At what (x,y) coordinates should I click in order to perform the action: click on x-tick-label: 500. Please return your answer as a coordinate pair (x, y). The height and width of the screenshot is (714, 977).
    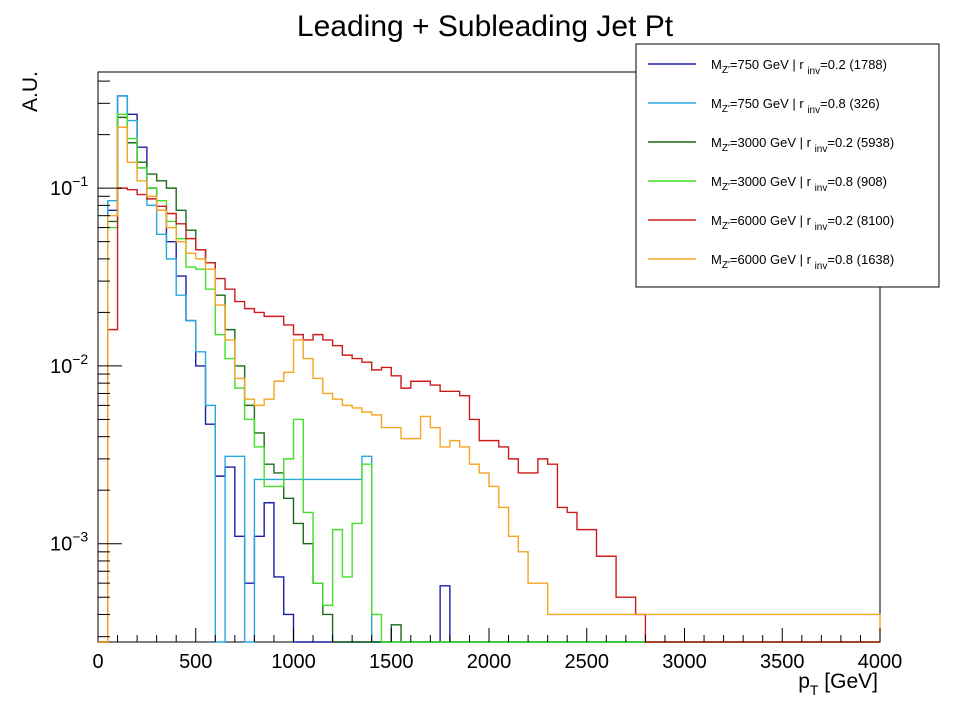
    Looking at the image, I should click on (195, 662).